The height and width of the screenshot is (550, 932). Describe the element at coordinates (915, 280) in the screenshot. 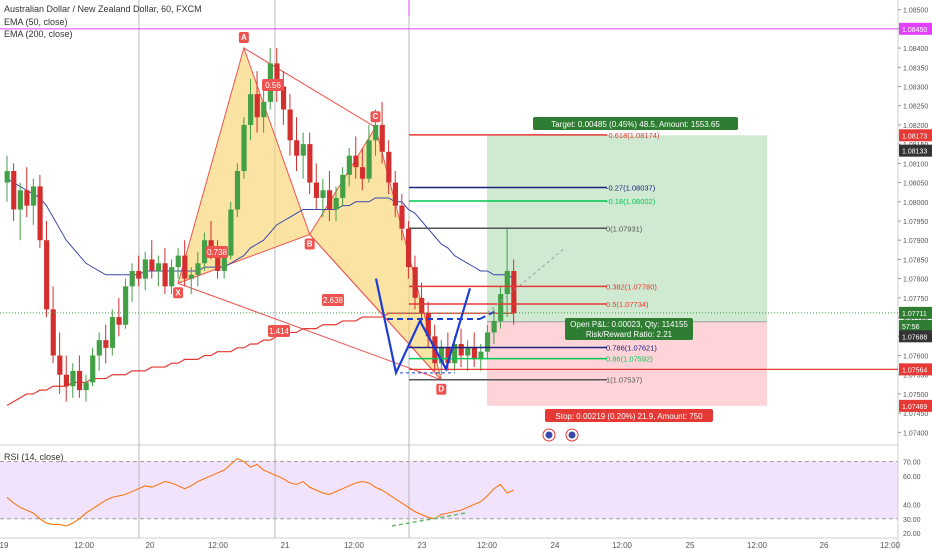

I see `price-tick-label: 1.07800` at that location.